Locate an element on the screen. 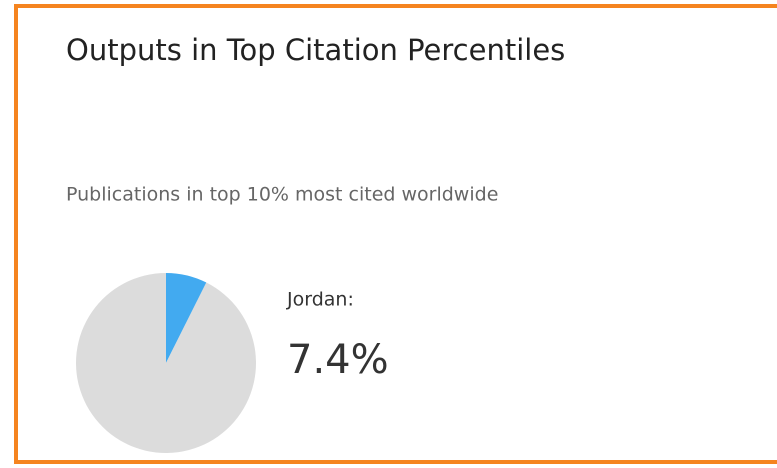  panel-title: Outputs in Top Citation Percentiles is located at coordinates (315, 50).